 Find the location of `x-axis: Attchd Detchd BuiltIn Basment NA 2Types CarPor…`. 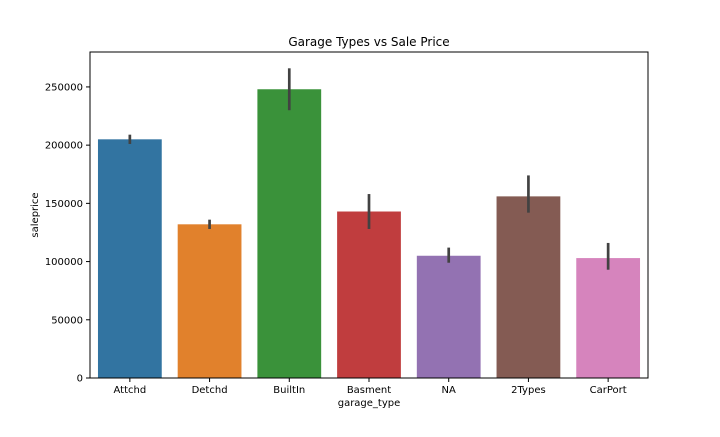

x-axis: Attchd Detchd BuiltIn Basment NA 2Types CarPor… is located at coordinates (370, 387).